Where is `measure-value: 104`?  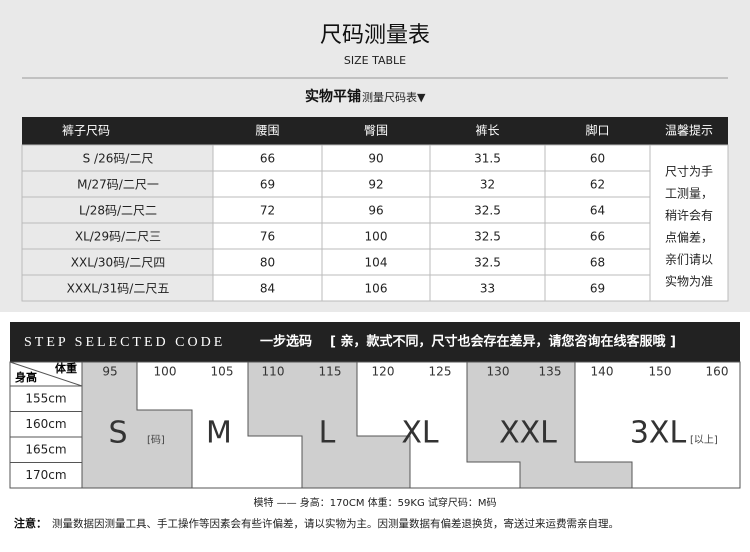 measure-value: 104 is located at coordinates (376, 263).